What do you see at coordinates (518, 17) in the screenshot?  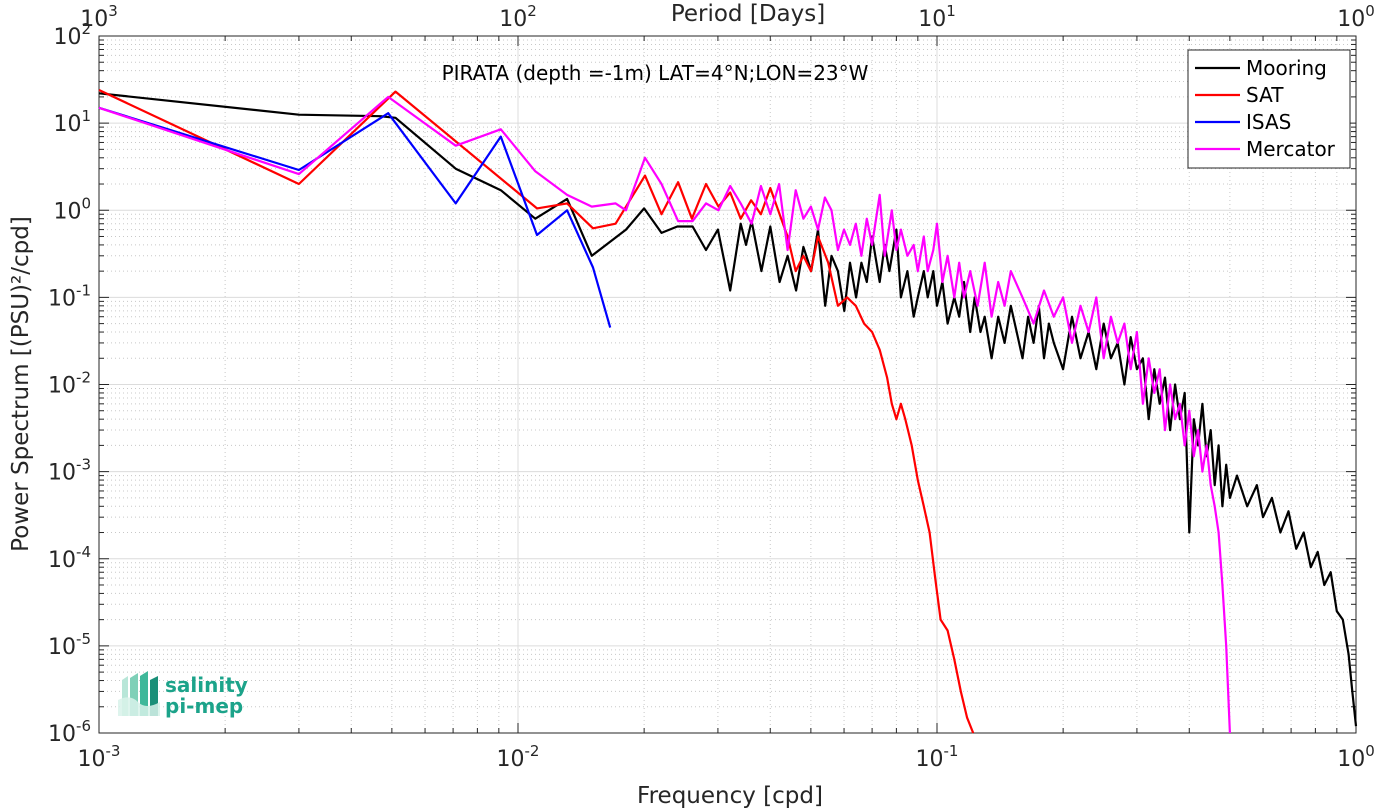 I see `top-tick-label: 10²` at bounding box center [518, 17].